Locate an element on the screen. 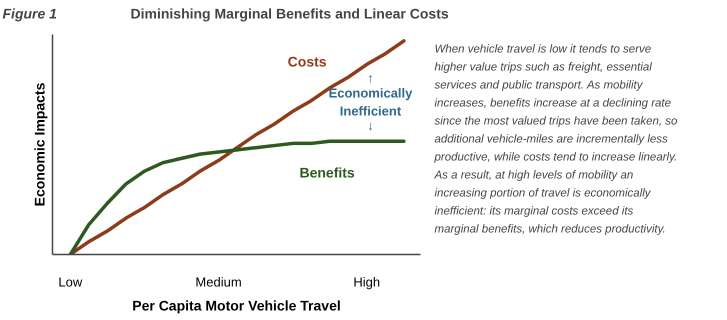 This screenshot has width=727, height=320. series-label: Benefits is located at coordinates (327, 172).